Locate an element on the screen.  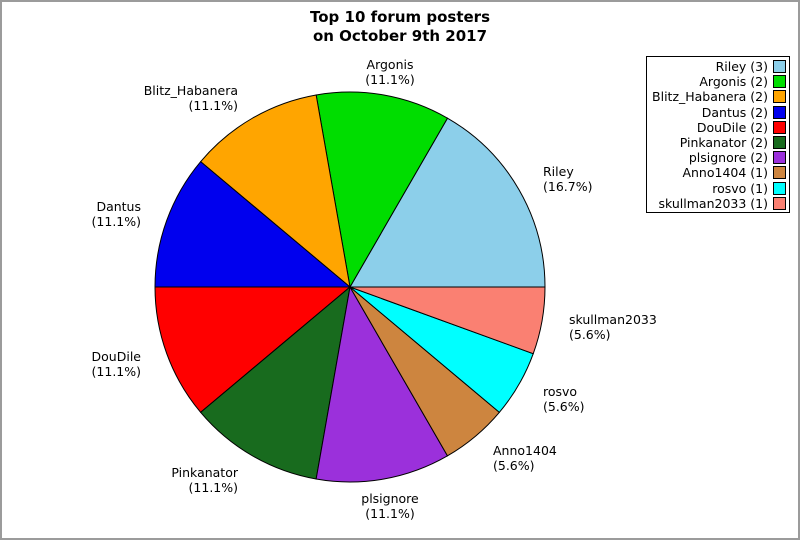
legend-swatch-pinkanator is located at coordinates (779, 143).